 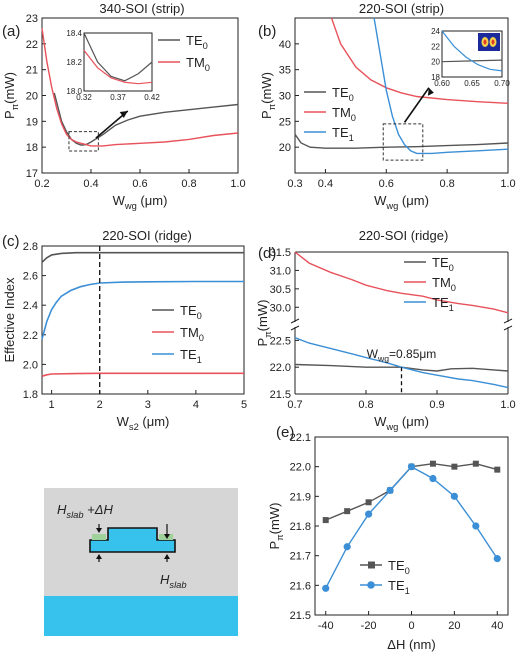 I want to click on panel-label: (b), so click(x=267, y=31).